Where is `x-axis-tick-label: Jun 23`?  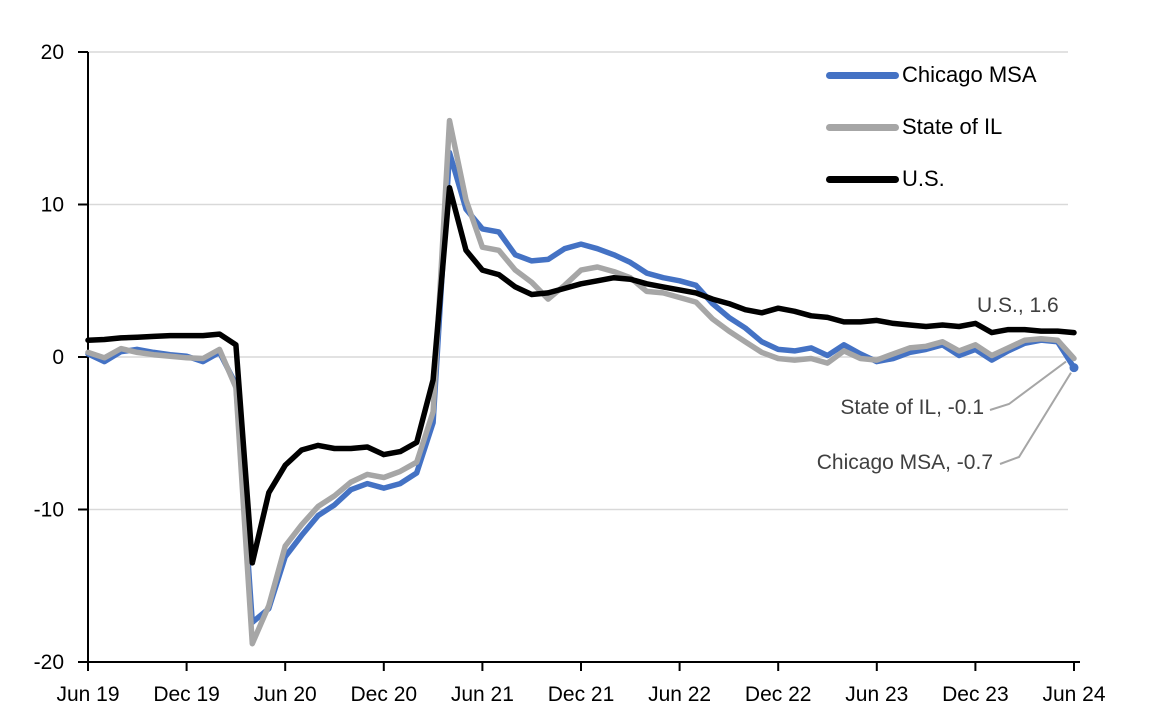 x-axis-tick-label: Jun 23 is located at coordinates (876, 694).